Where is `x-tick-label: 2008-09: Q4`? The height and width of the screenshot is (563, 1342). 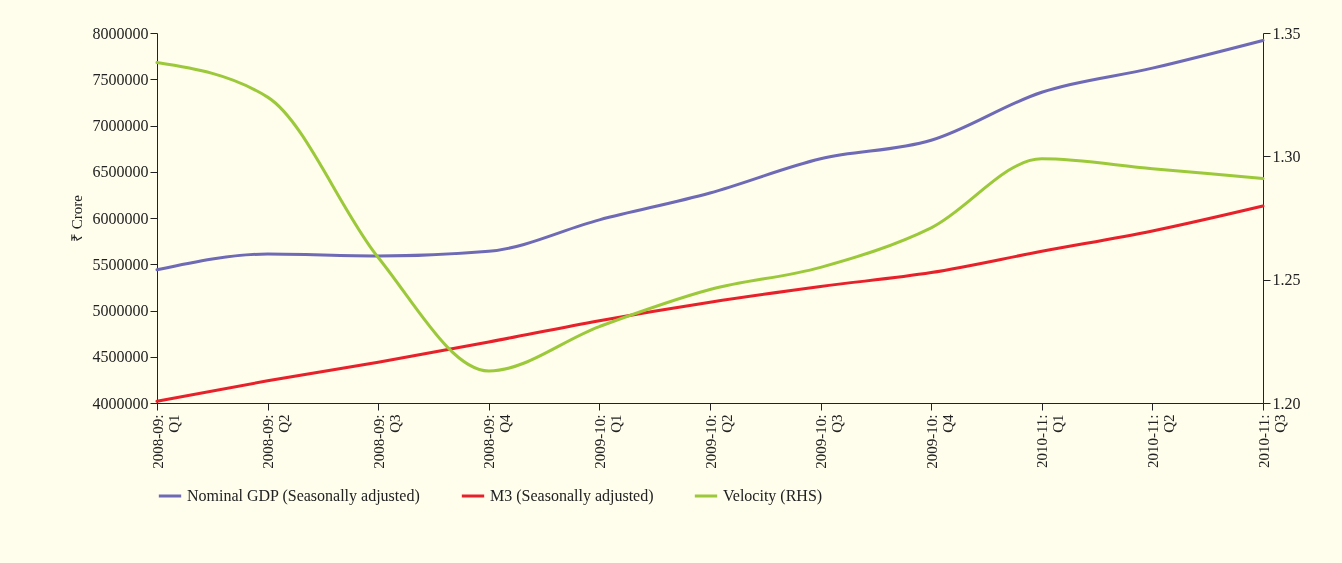
x-tick-label: 2008-09: Q4 is located at coordinates (497, 441).